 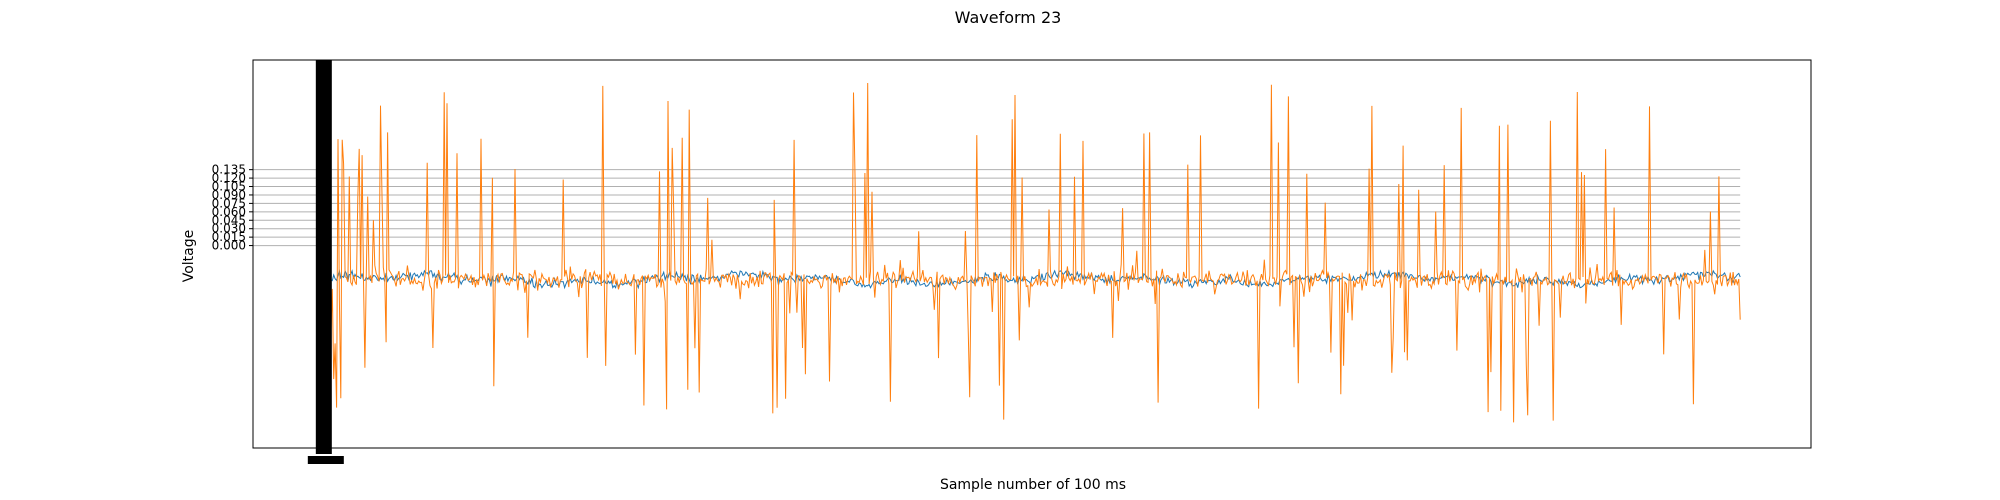 What do you see at coordinates (229, 170) in the screenshot?
I see `y-tick-label: 0.135` at bounding box center [229, 170].